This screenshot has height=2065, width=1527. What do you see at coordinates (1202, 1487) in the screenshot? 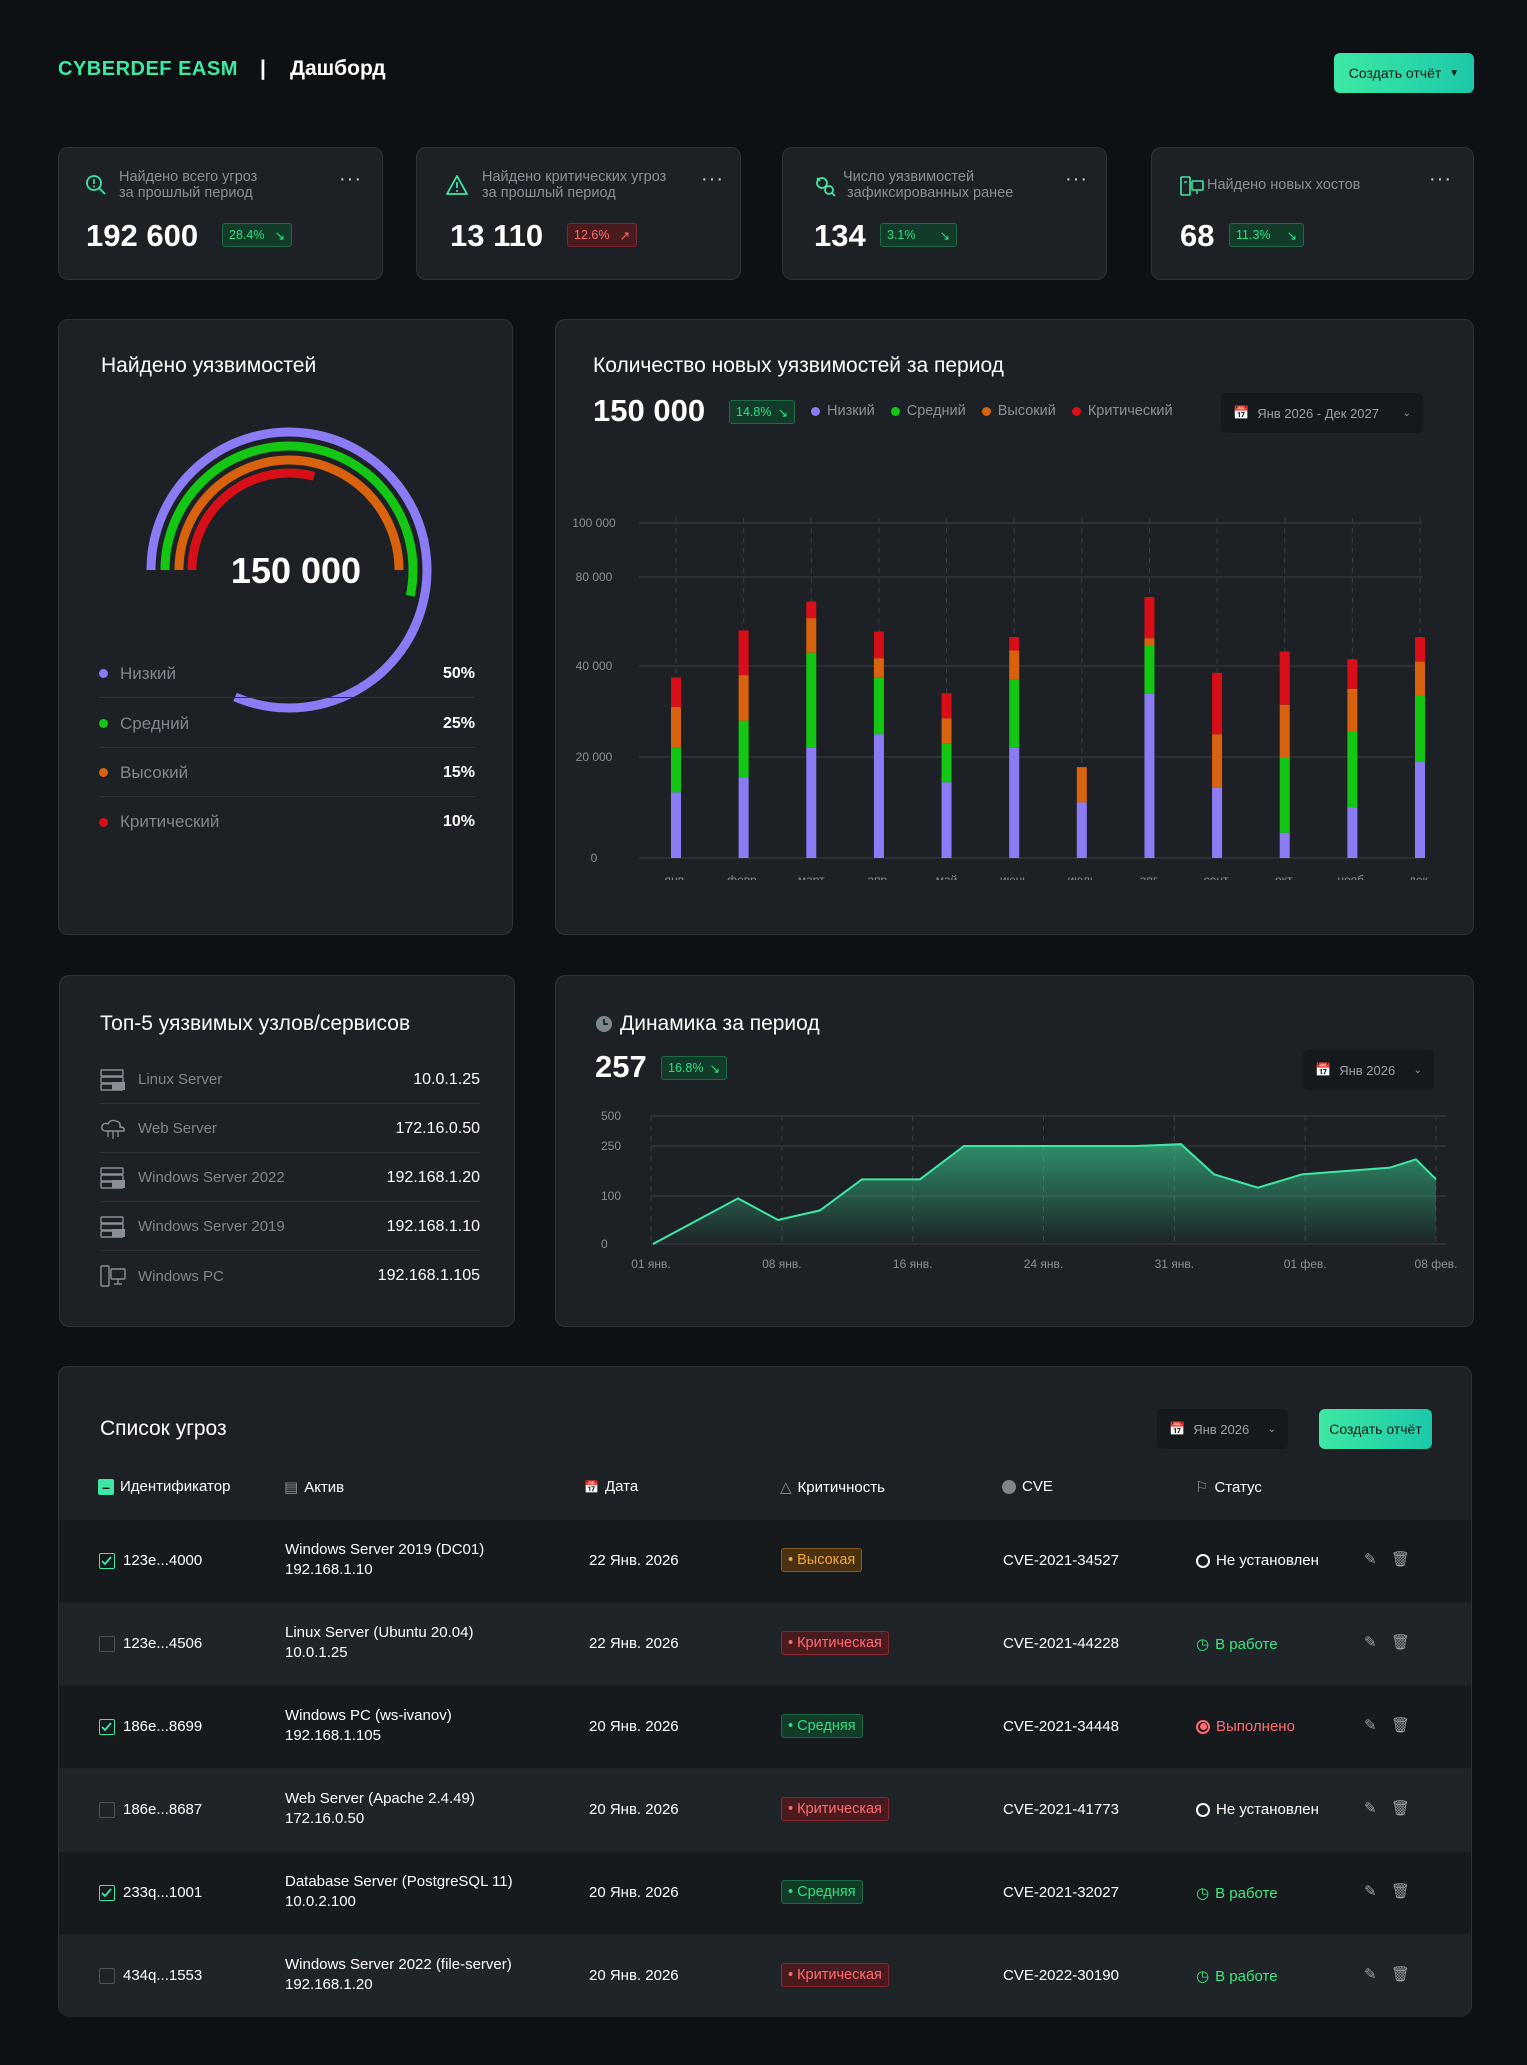
I see `flag-icon: ⚐` at bounding box center [1202, 1487].